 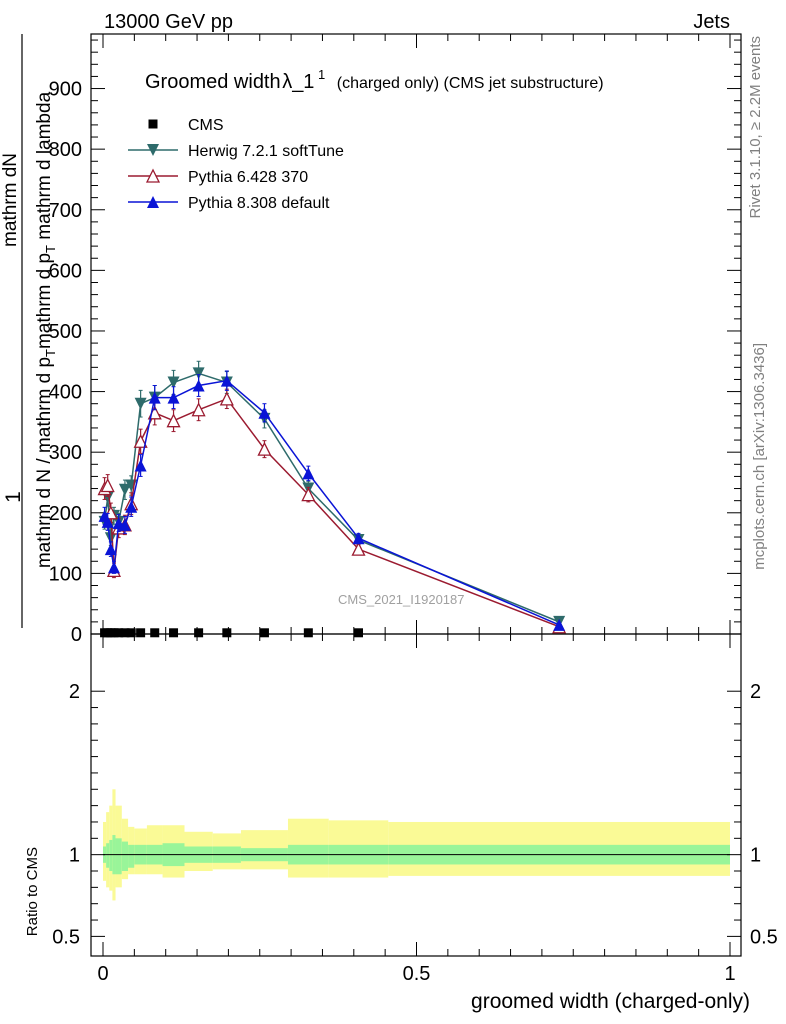 I want to click on main-ytick-label: 400, so click(x=65, y=393).